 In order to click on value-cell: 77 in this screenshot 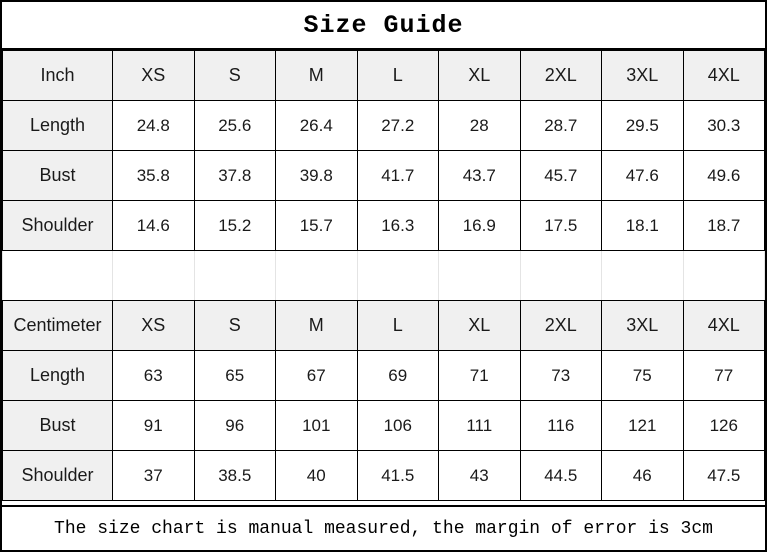, I will do `click(723, 375)`.